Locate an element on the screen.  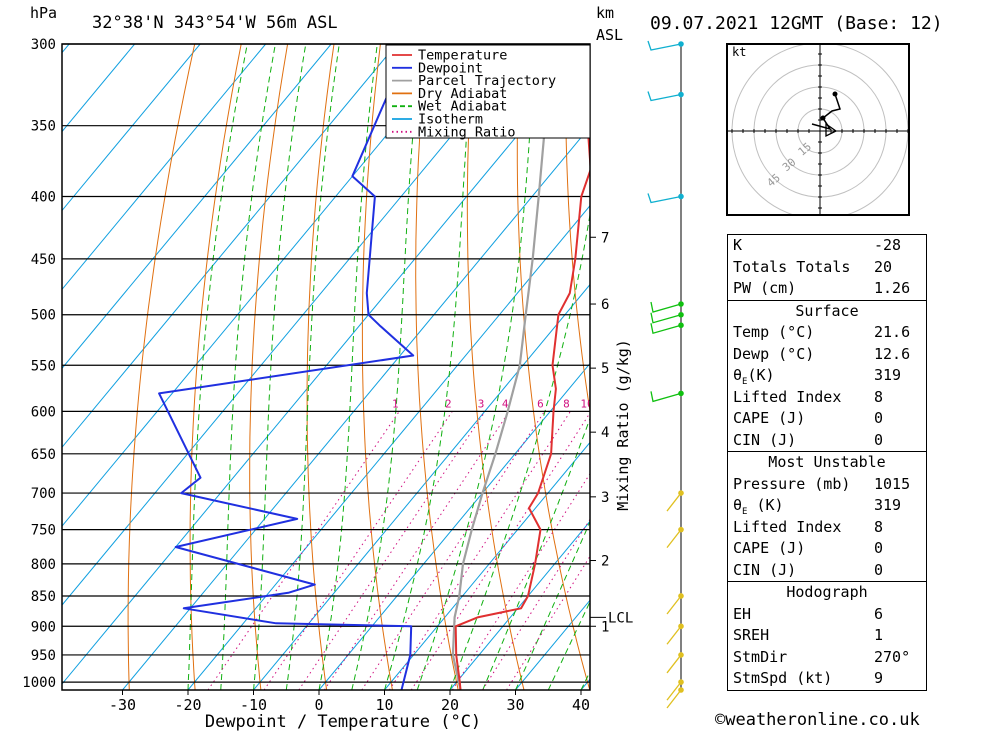
pressure-tick-label: 900 is located at coordinates (43, 627).